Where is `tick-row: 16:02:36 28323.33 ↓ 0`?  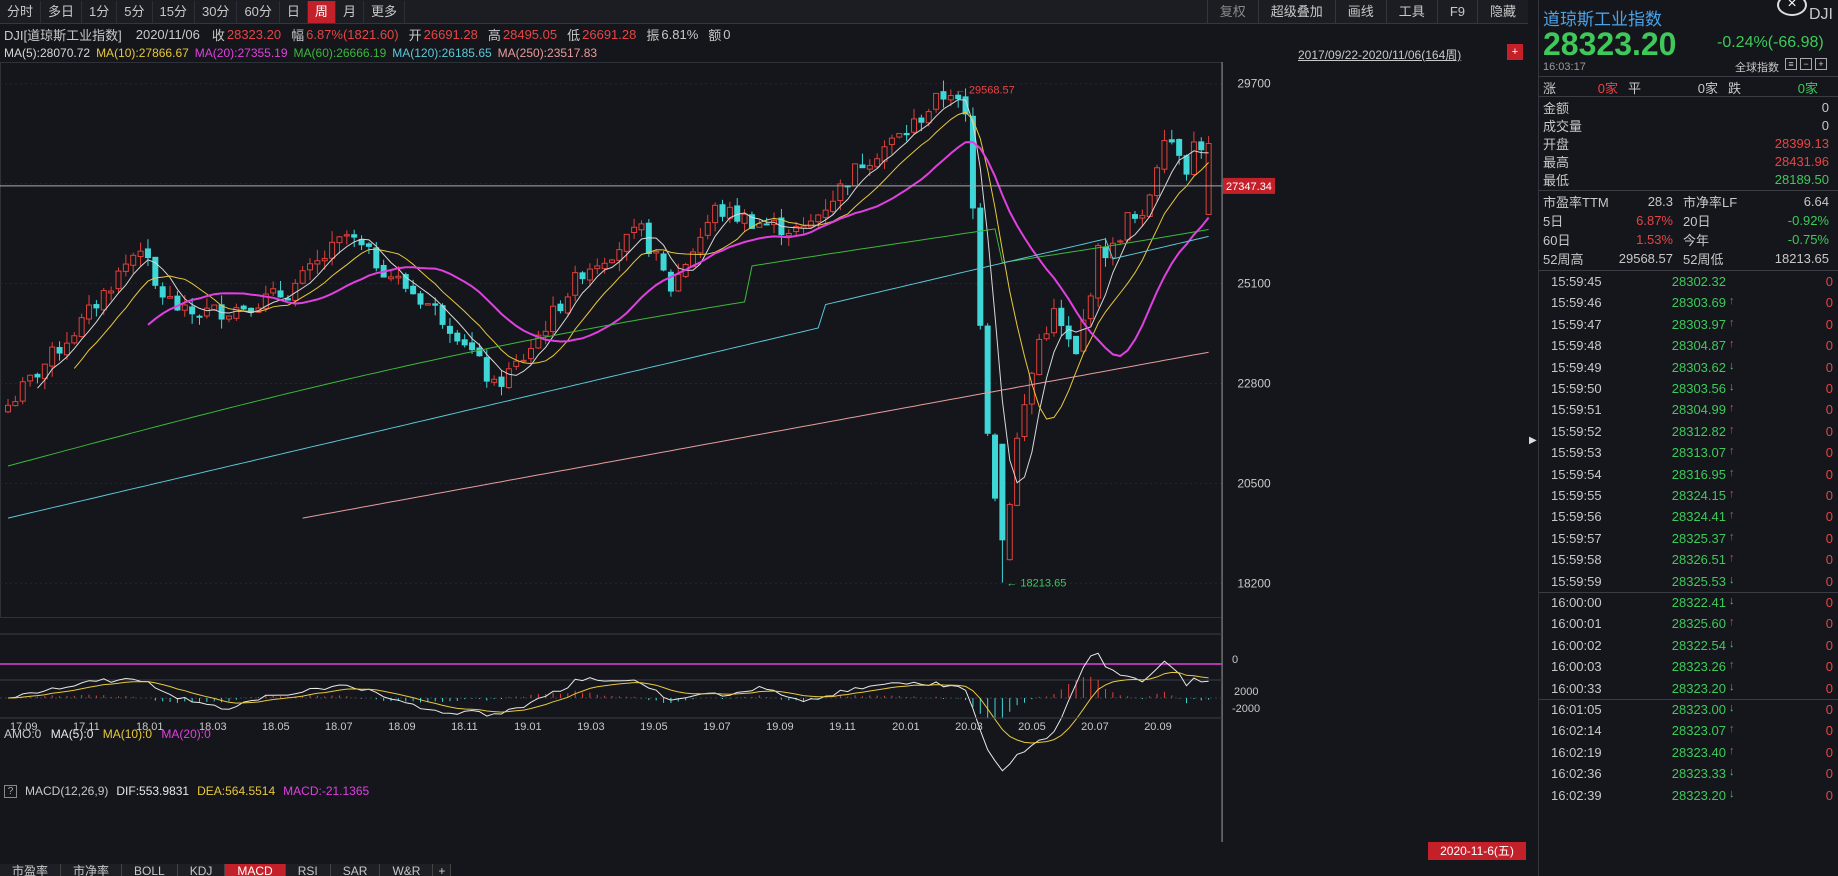 tick-row: 16:02:36 28323.33 ↓ 0 is located at coordinates (1688, 774).